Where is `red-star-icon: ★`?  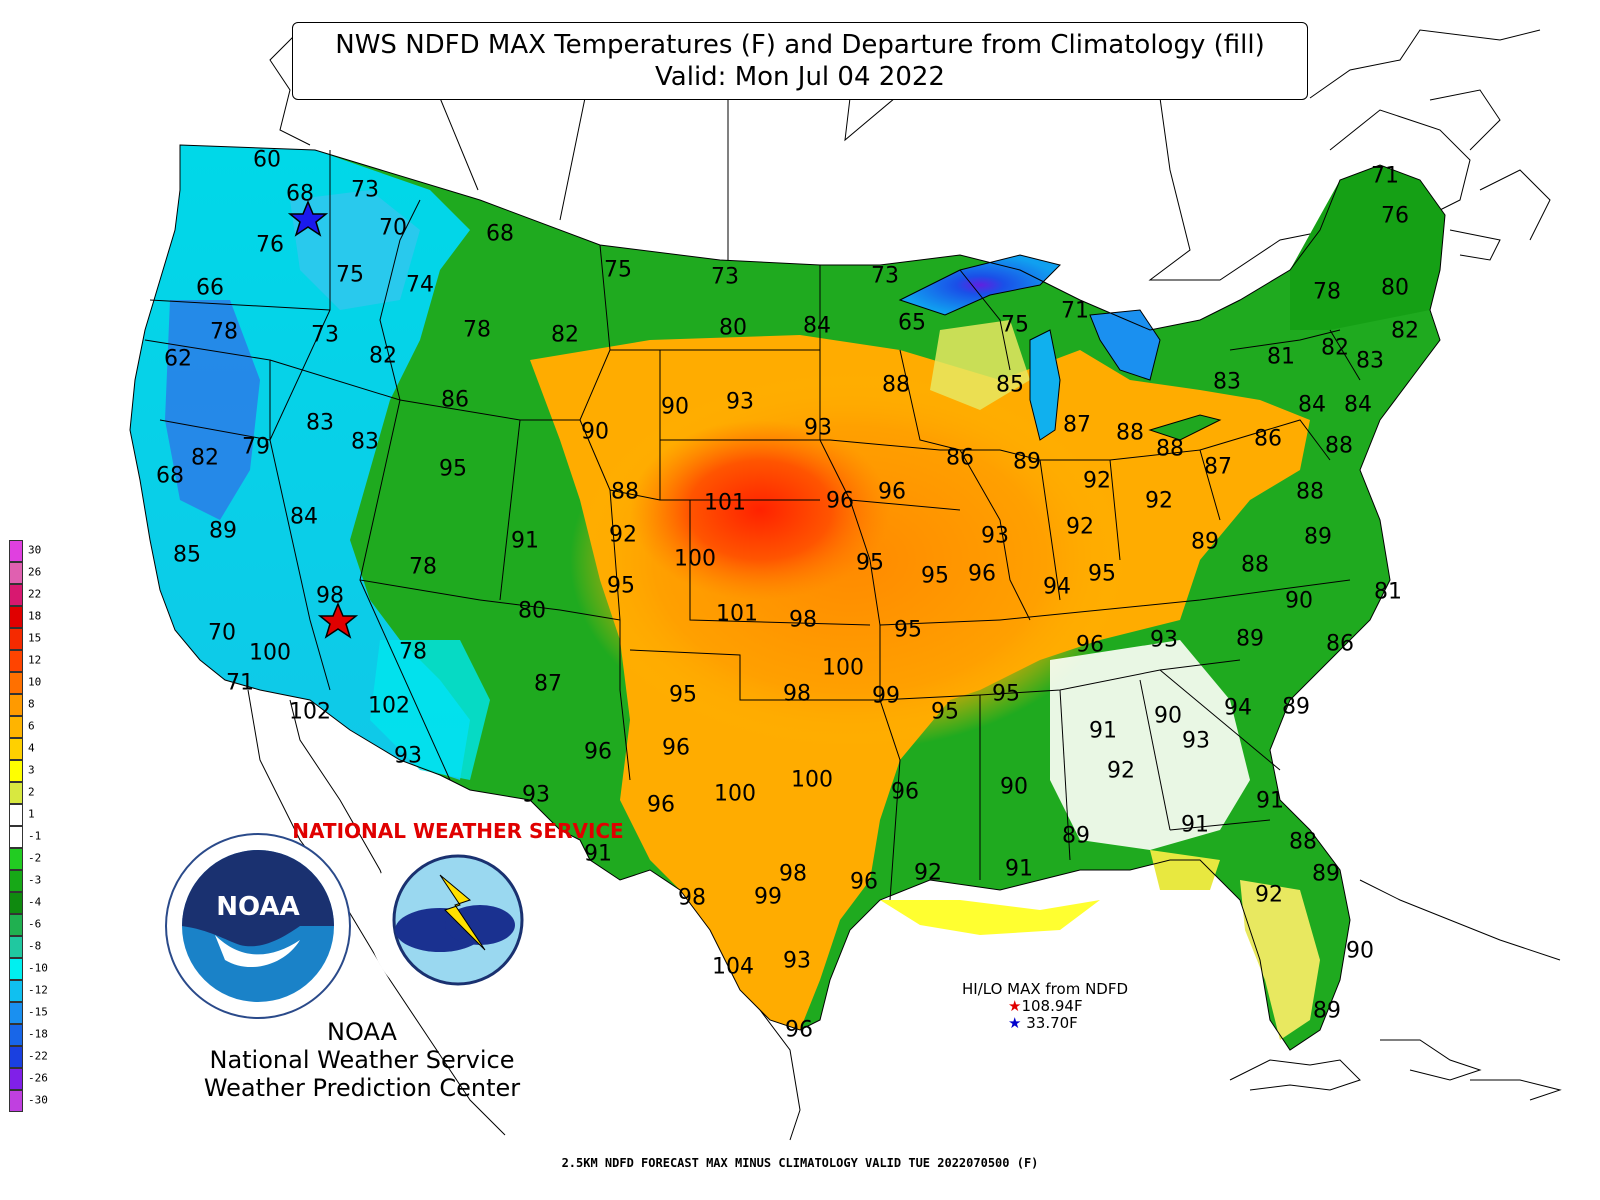 red-star-icon: ★ is located at coordinates (1015, 1006).